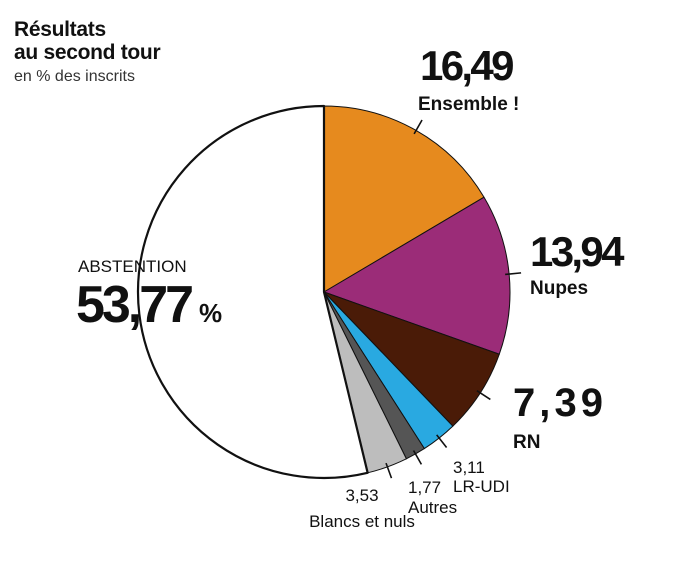  I want to click on leader-line-lr-udi, so click(442, 441).